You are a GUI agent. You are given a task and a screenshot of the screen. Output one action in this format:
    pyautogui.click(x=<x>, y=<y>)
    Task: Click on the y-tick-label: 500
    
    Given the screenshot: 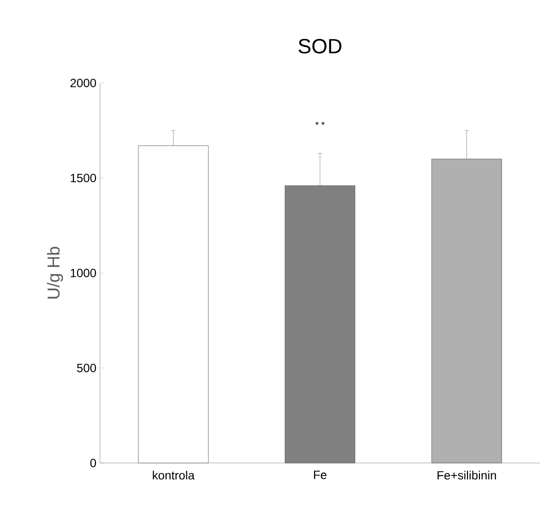 What is the action you would take?
    pyautogui.click(x=86, y=368)
    